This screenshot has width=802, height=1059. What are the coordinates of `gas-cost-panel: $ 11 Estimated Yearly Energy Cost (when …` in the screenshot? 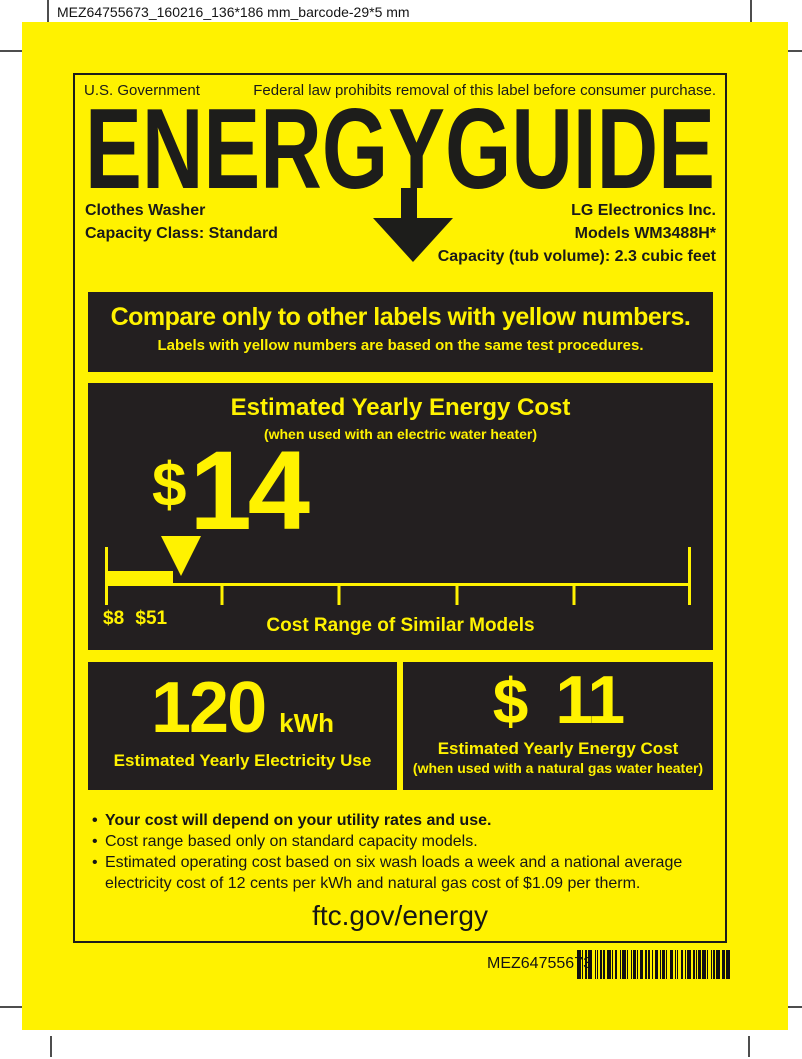 It's located at (558, 726).